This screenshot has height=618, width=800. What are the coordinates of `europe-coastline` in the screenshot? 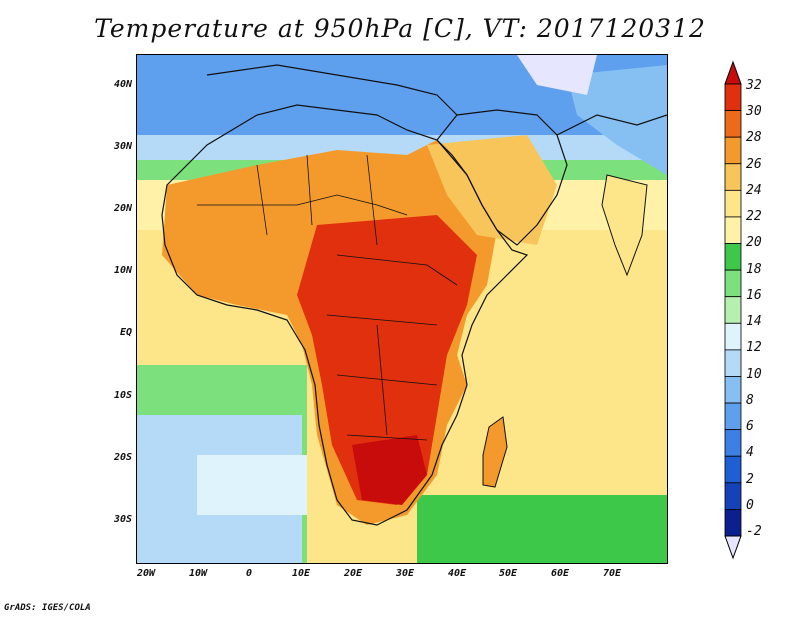 It's located at (332, 90).